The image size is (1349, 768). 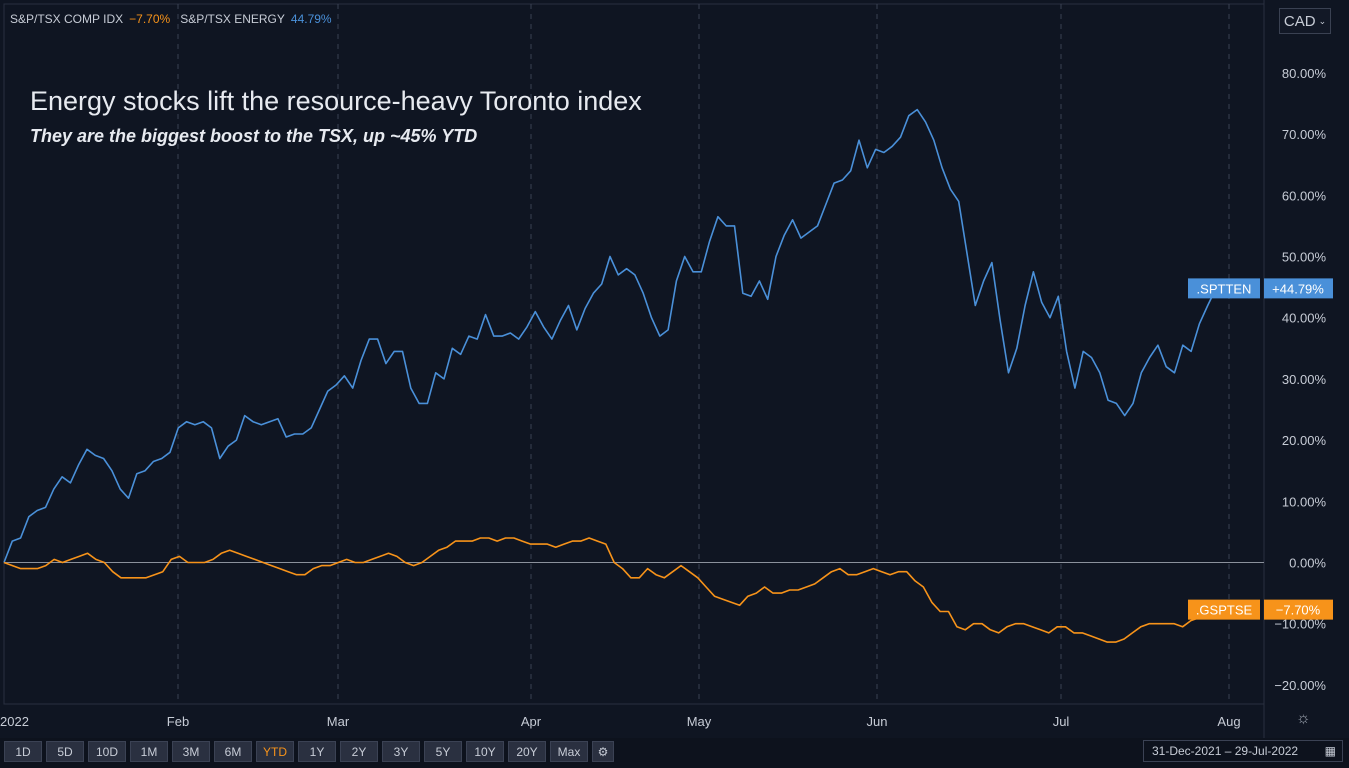 What do you see at coordinates (1225, 751) in the screenshot?
I see `date-range-text: 31-Dec-2021 – 29-Jul-2022` at bounding box center [1225, 751].